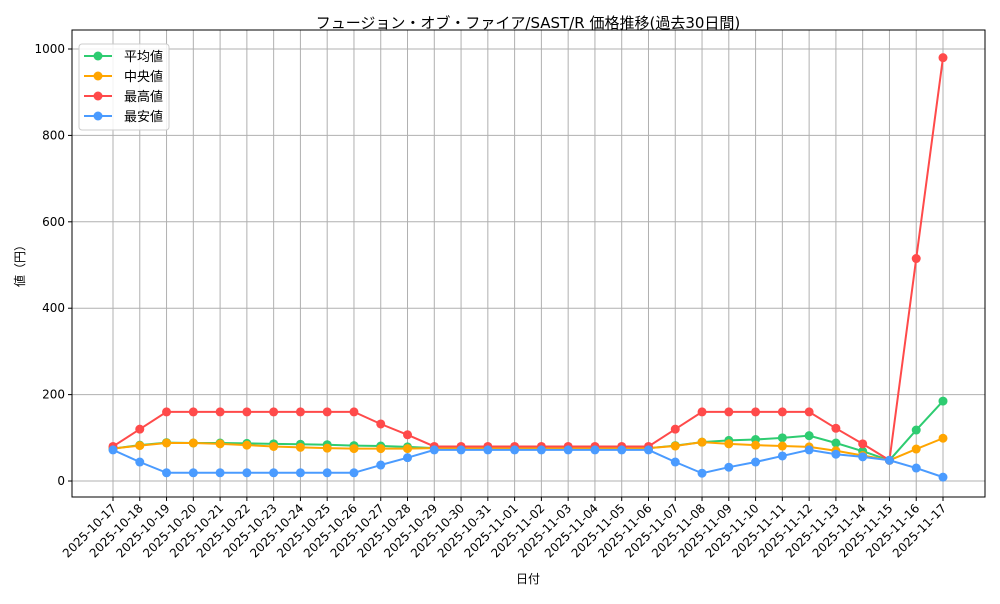 The height and width of the screenshot is (604, 1000). I want to click on legend-label: 平均値, so click(143, 57).